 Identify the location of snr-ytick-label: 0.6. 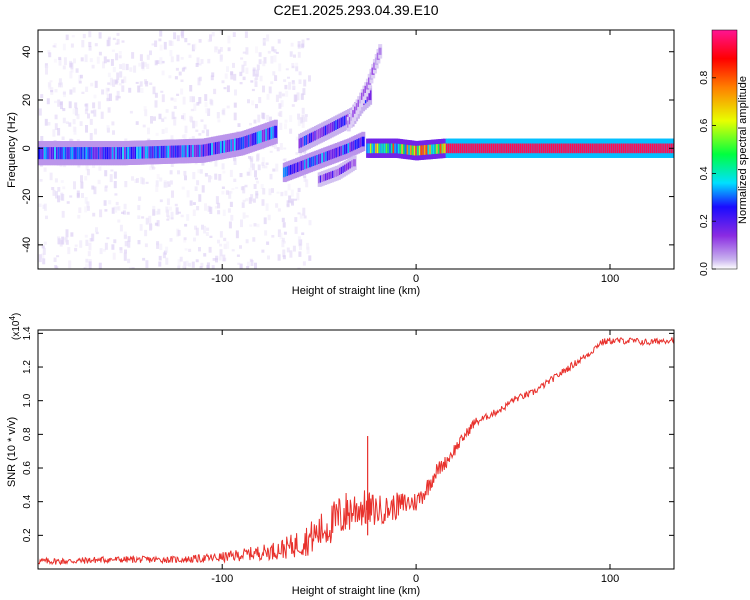
(27, 468).